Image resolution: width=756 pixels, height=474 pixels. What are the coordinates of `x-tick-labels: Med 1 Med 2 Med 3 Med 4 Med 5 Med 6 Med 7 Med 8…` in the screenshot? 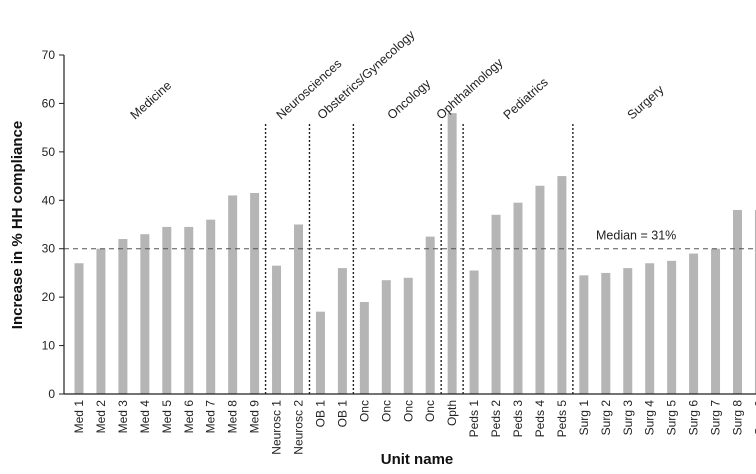 It's located at (414, 427).